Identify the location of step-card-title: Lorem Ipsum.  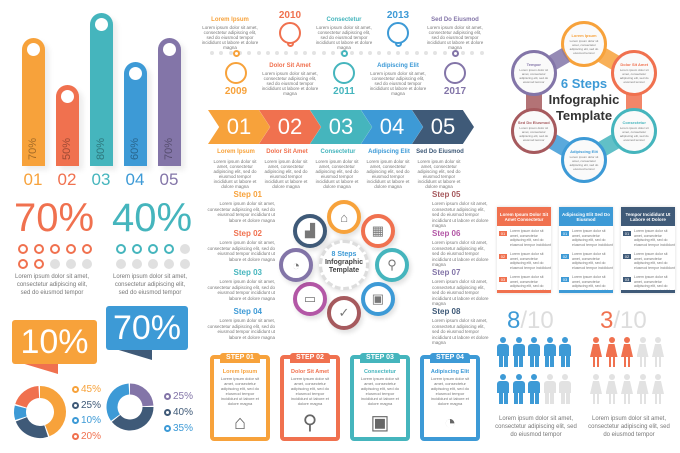
(240, 372).